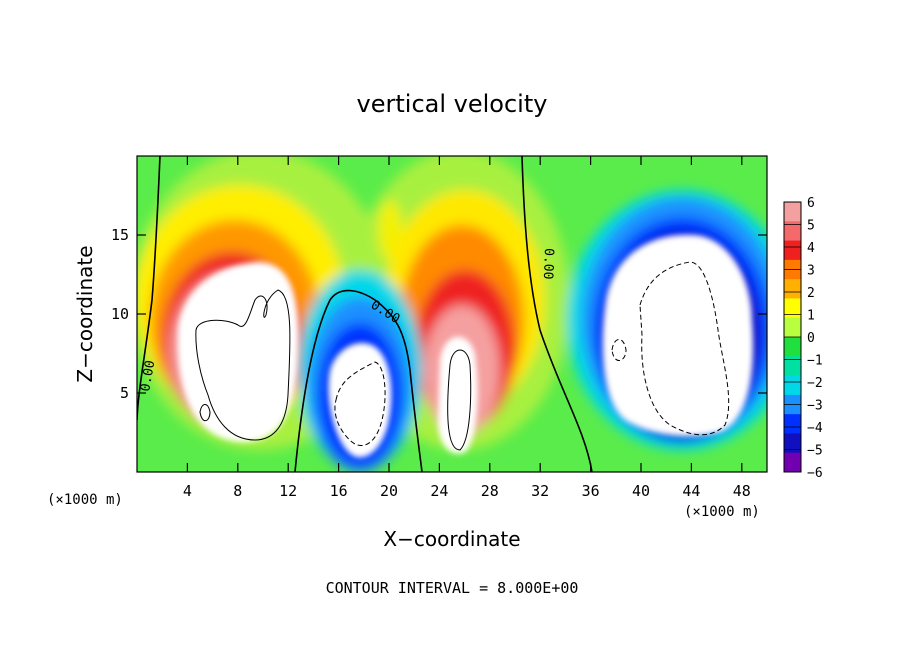 This screenshot has height=654, width=904. I want to click on x-unit-left: (×1000 m), so click(85, 500).